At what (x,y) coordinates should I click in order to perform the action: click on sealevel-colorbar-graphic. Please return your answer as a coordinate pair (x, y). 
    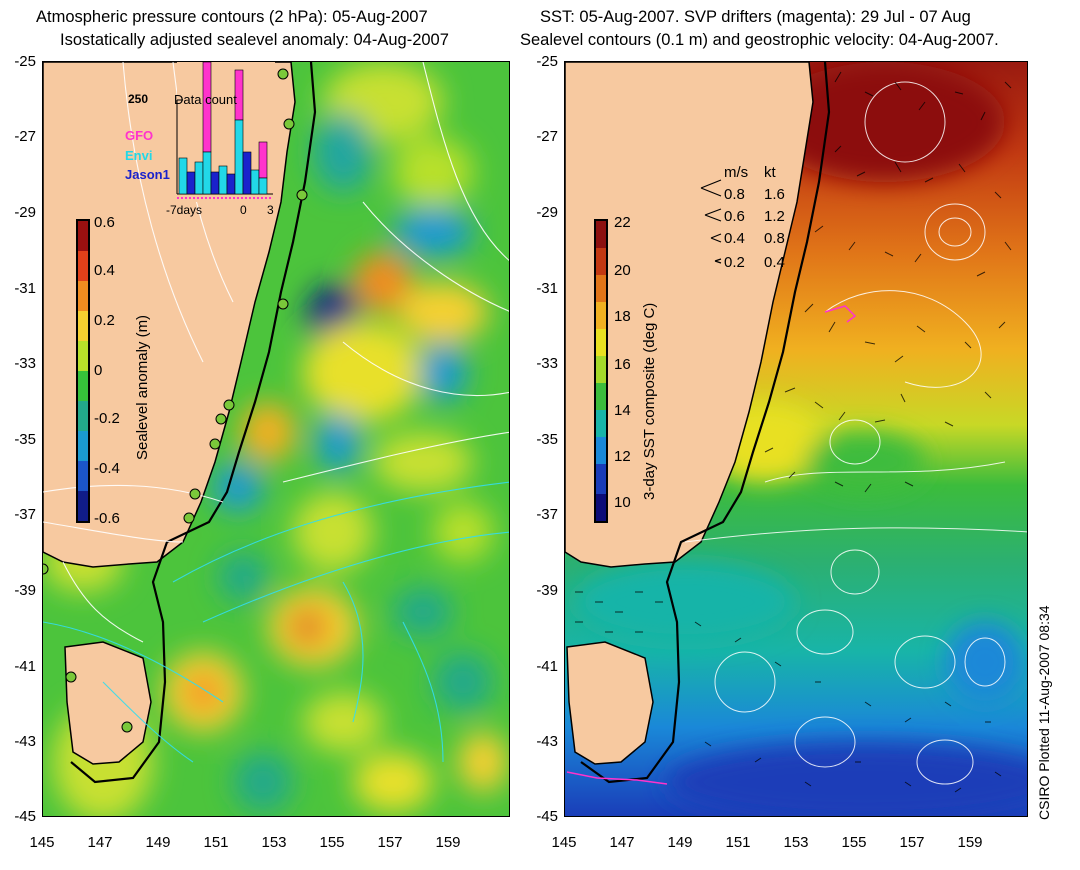
    Looking at the image, I should click on (83, 371).